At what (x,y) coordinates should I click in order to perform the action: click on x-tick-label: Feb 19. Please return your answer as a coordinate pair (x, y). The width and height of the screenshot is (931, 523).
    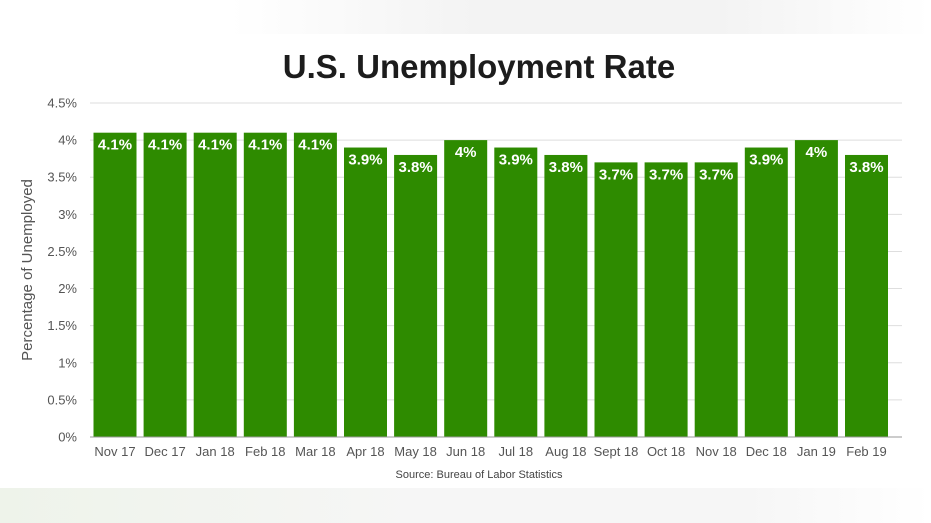
    Looking at the image, I should click on (866, 451).